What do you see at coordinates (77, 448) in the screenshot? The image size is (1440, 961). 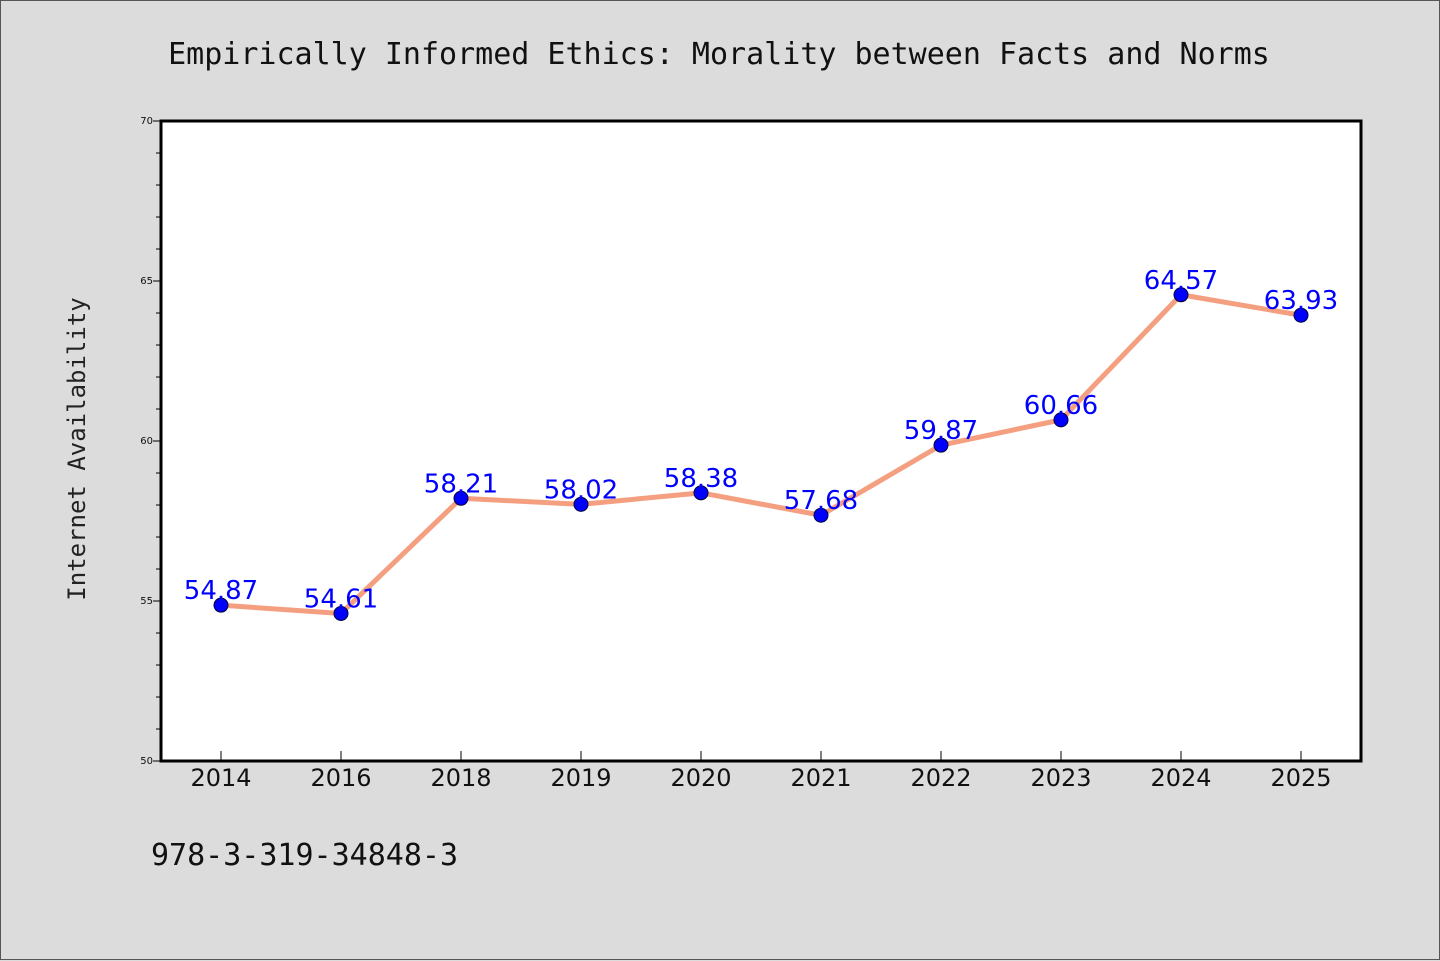 I see `y-axis-label: Internet Availability` at bounding box center [77, 448].